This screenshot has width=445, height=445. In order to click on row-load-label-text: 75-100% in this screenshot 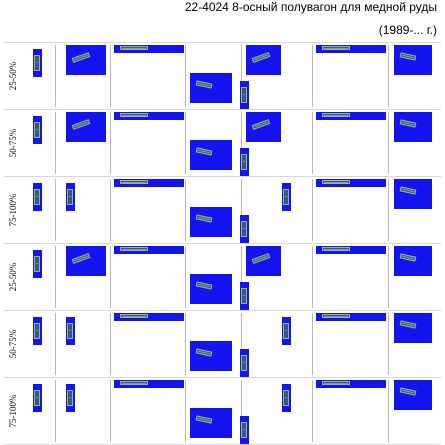, I will do `click(13, 411)`.